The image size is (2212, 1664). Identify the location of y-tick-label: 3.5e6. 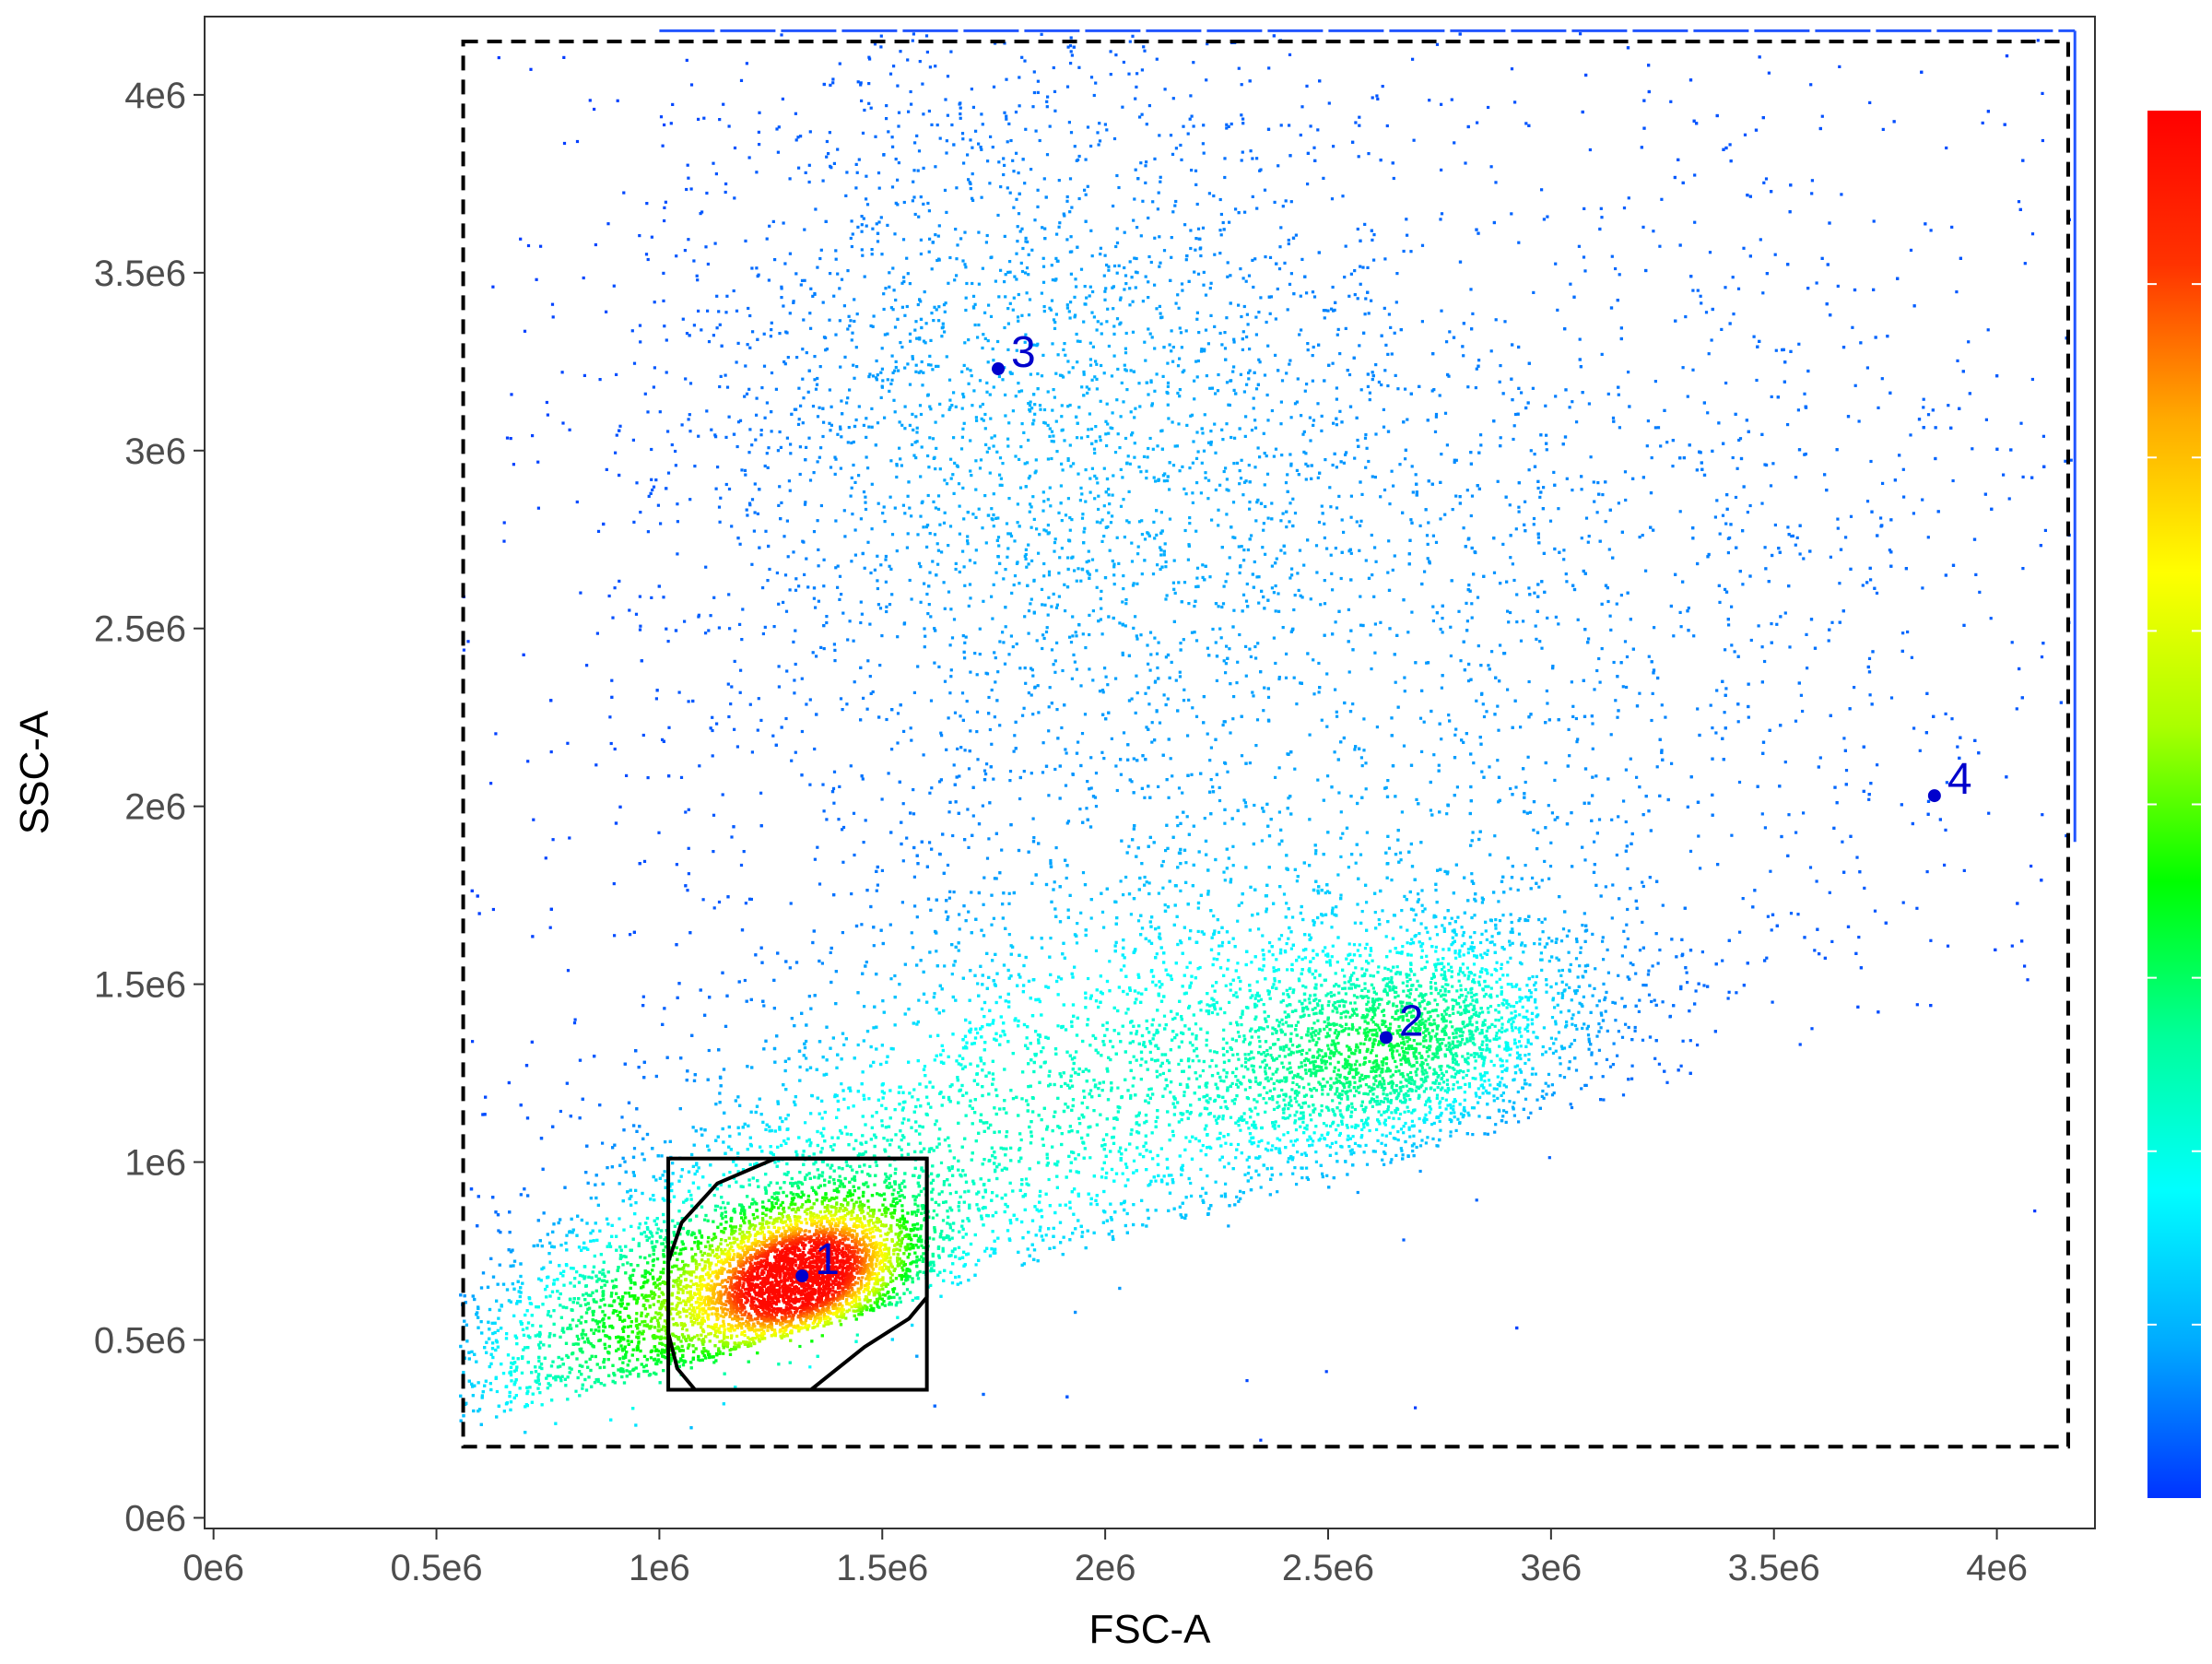
(140, 274).